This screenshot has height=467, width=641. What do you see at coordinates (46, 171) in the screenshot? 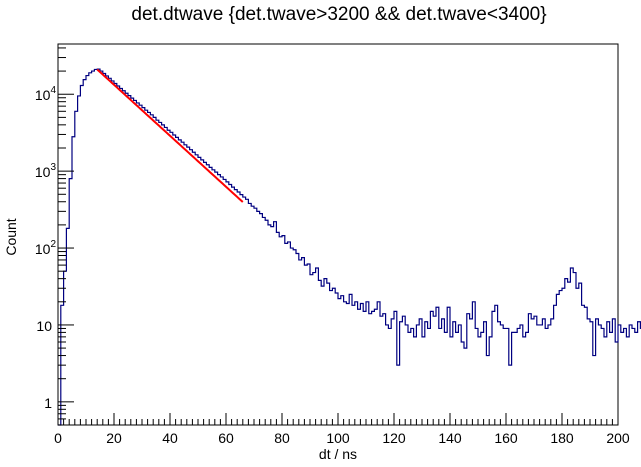
I see `y-tick-label: 10³` at bounding box center [46, 171].